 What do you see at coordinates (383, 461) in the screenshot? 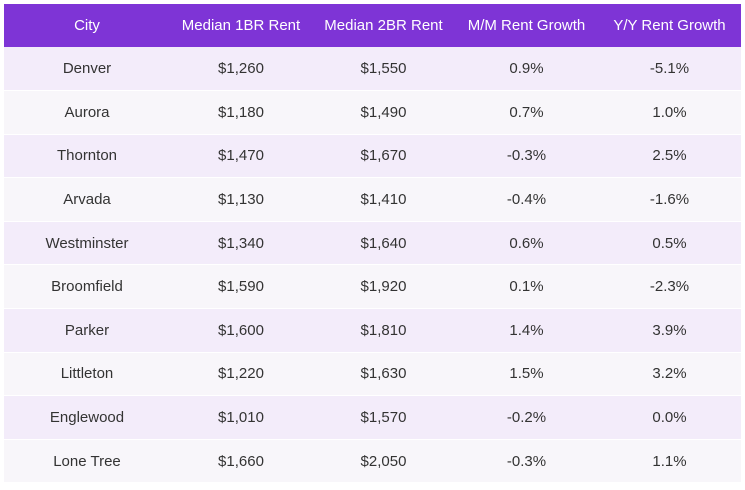
I see `cell-median-2br-rent: $2,050` at bounding box center [383, 461].